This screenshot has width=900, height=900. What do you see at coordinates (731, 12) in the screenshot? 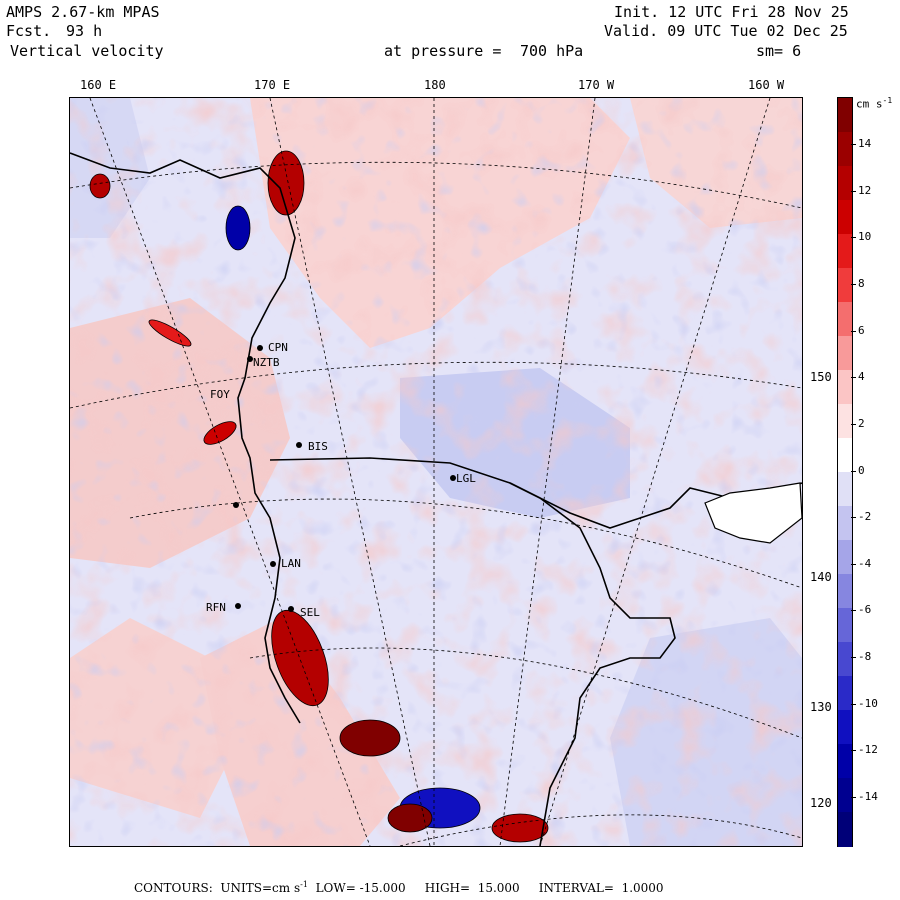
I see `init-time: Init. 12 UTC Fri 28 Nov 25` at bounding box center [731, 12].